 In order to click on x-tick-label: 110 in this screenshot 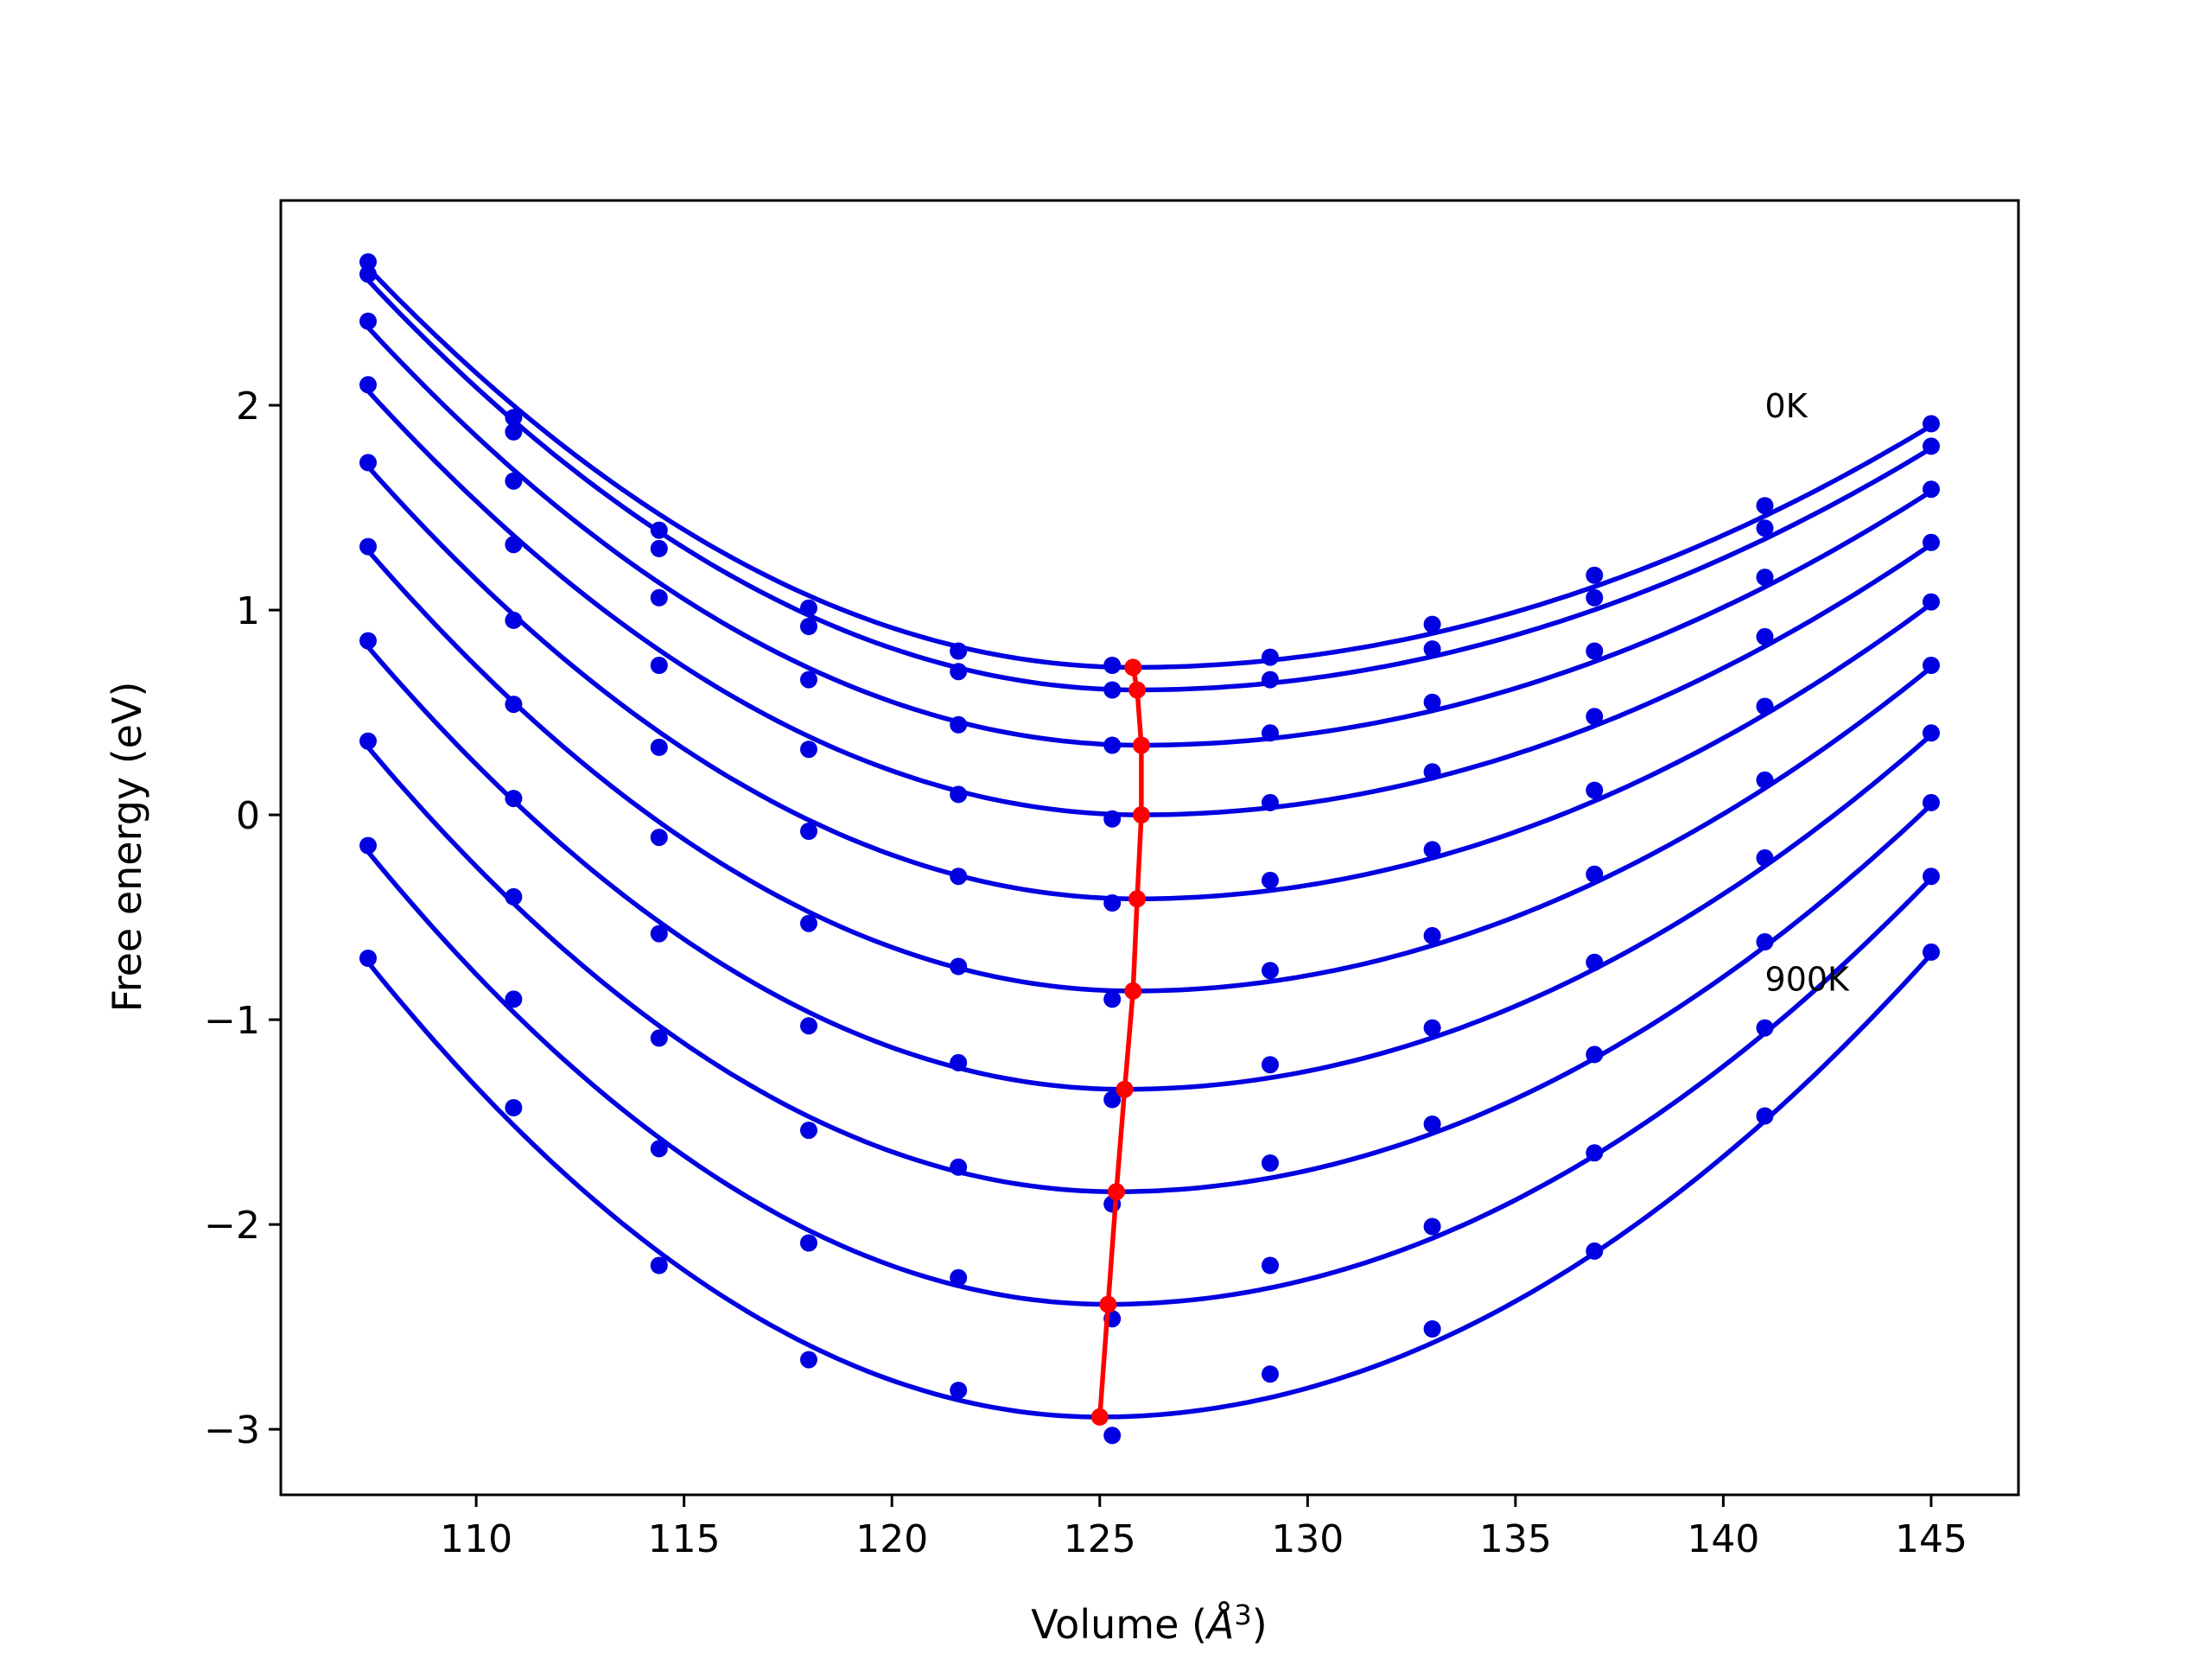, I will do `click(476, 1539)`.